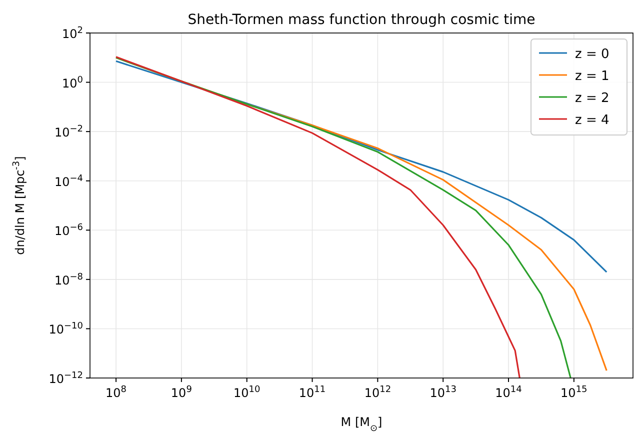  Describe the element at coordinates (69, 181) in the screenshot. I see `y-tick-label: 10$^{−4}$` at that location.